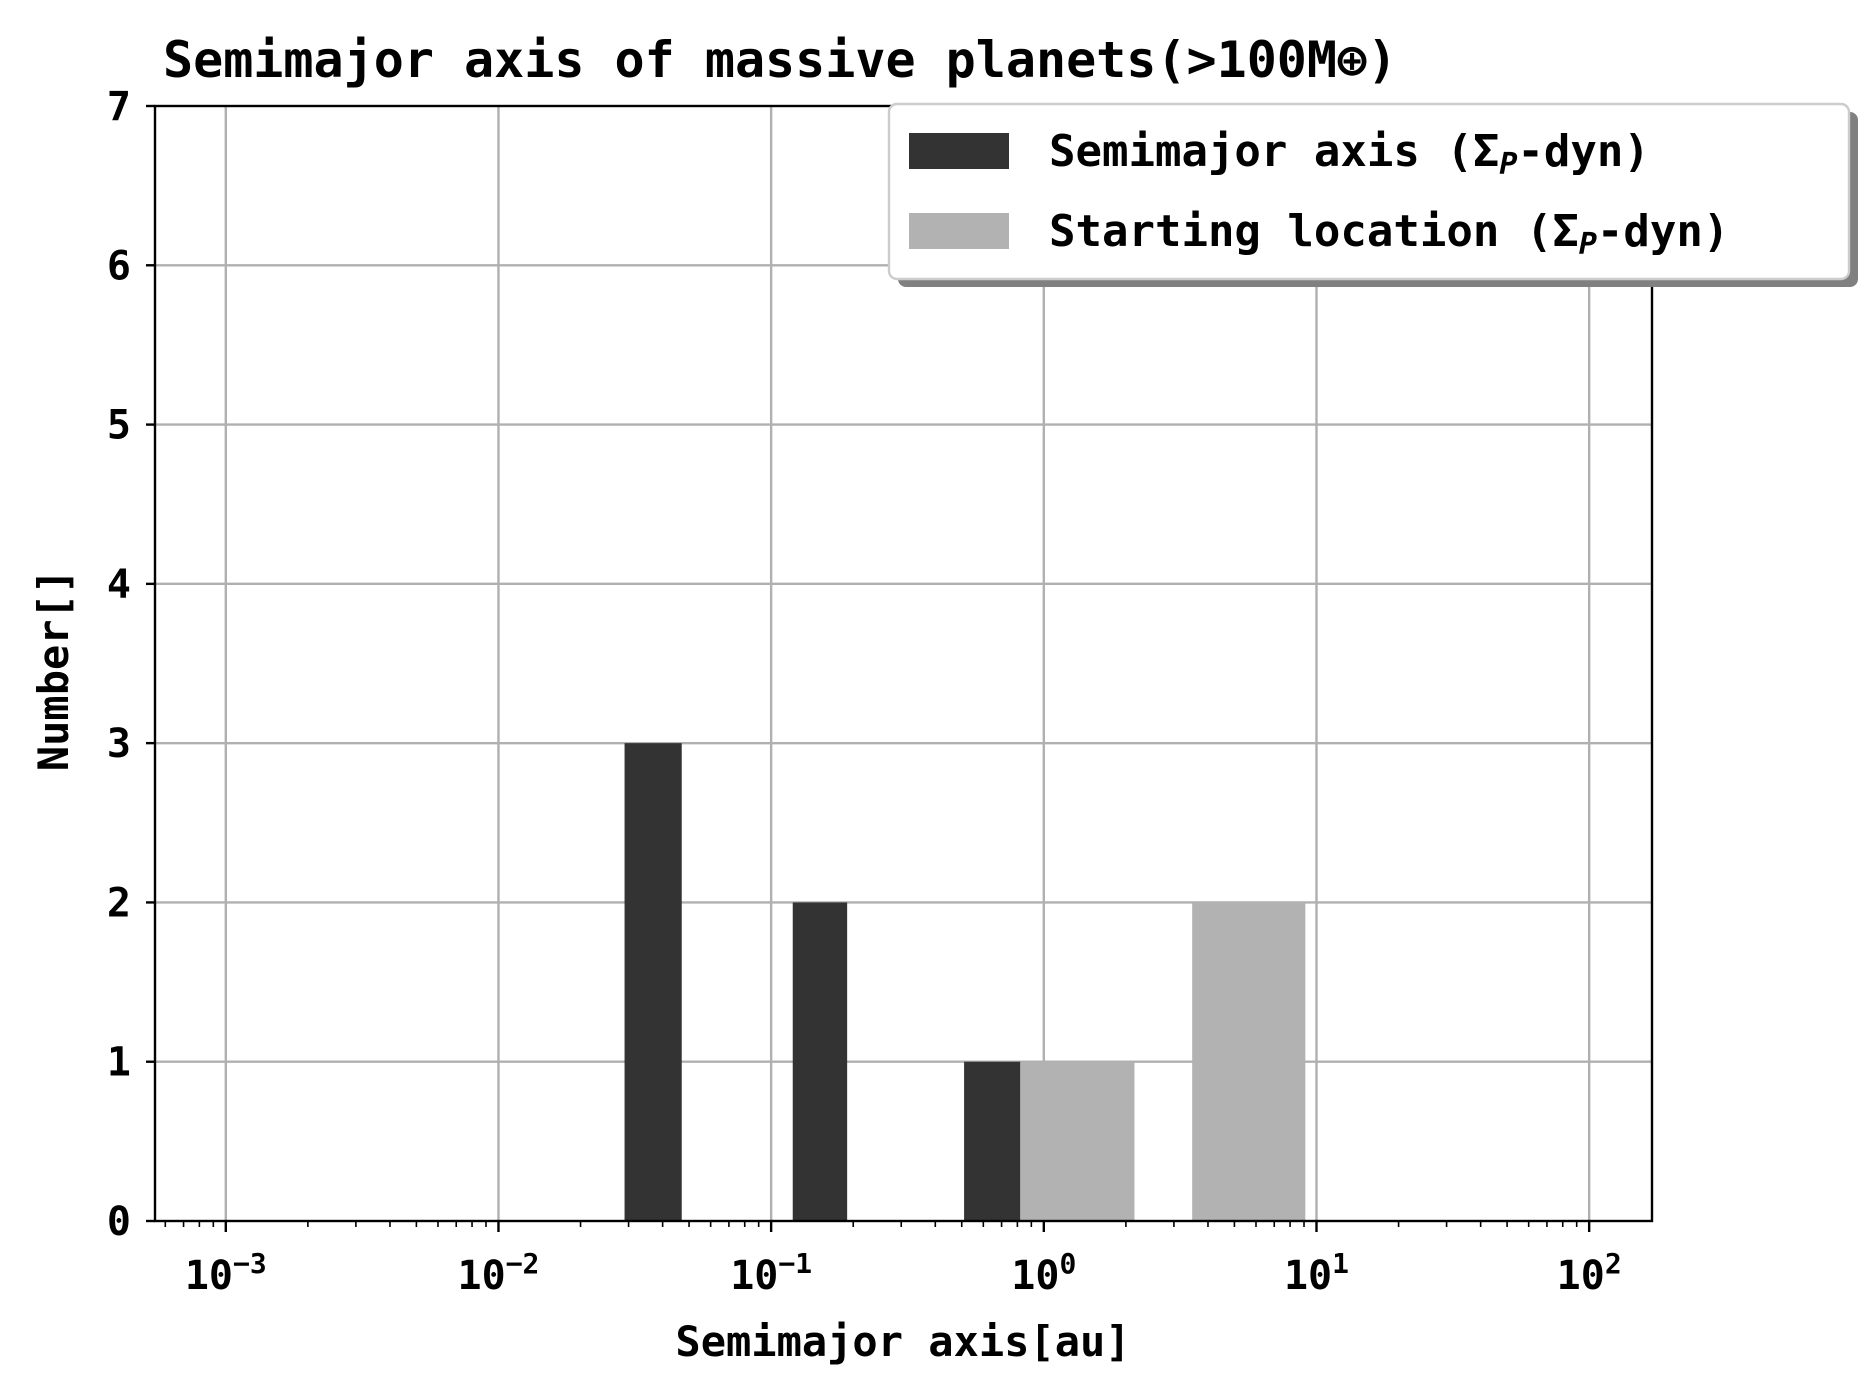 The image size is (1870, 1391). I want to click on legend-swatch-semimajor-axis, so click(959, 151).